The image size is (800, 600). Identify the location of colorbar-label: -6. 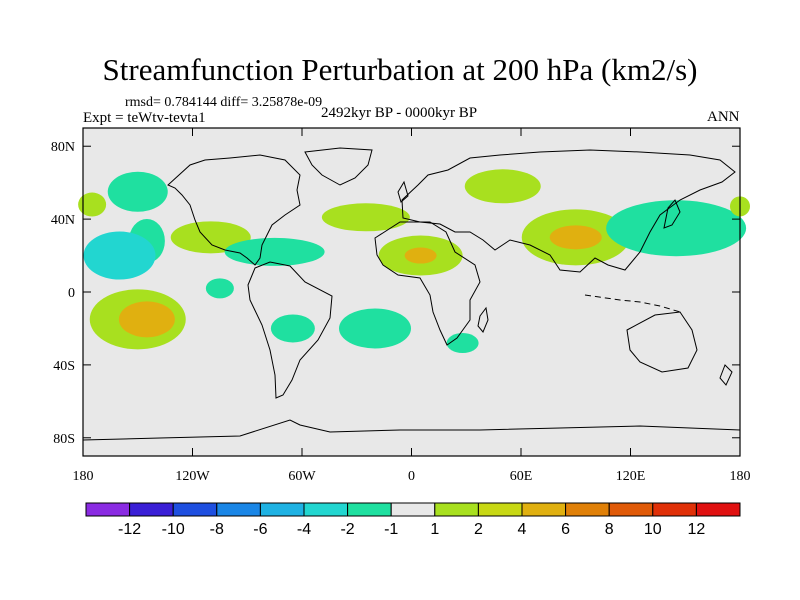
(260, 529).